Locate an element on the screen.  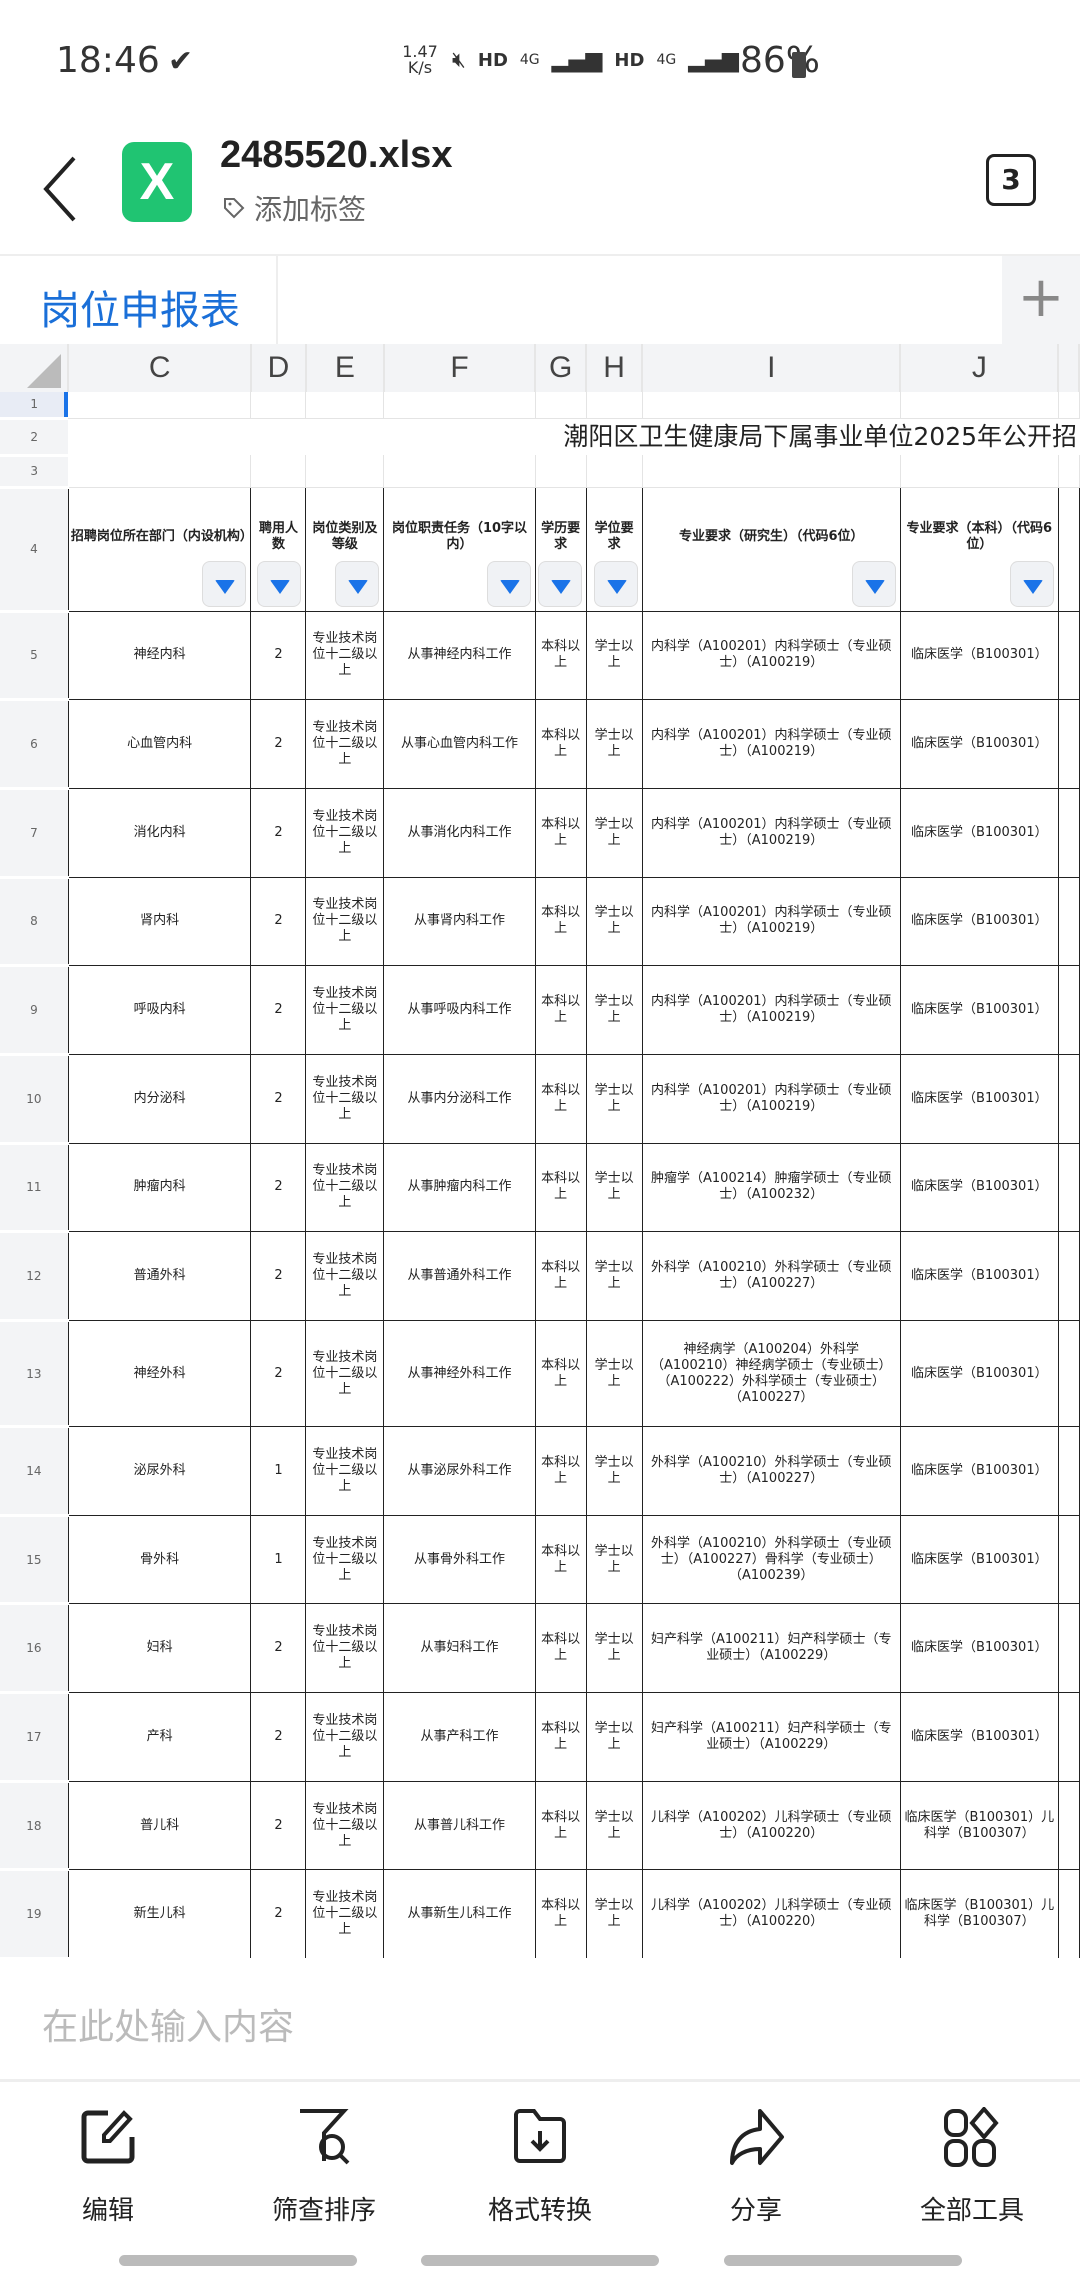
sheet-title-cell: 潮阳区卫生健康局下属事业单位2025年公开招 is located at coordinates (820, 436).